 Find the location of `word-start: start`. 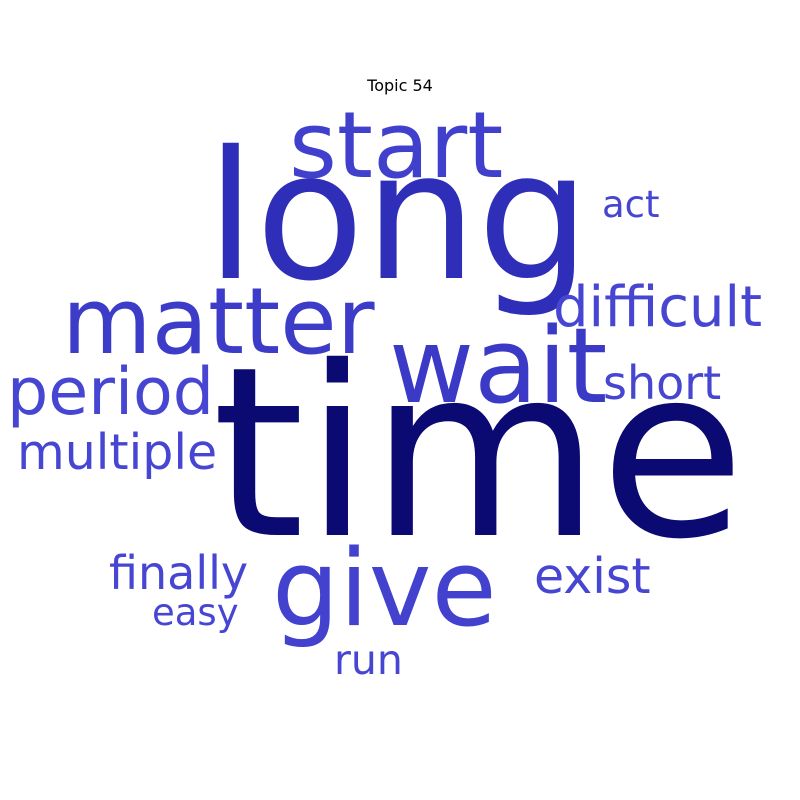

word-start: start is located at coordinates (396, 145).